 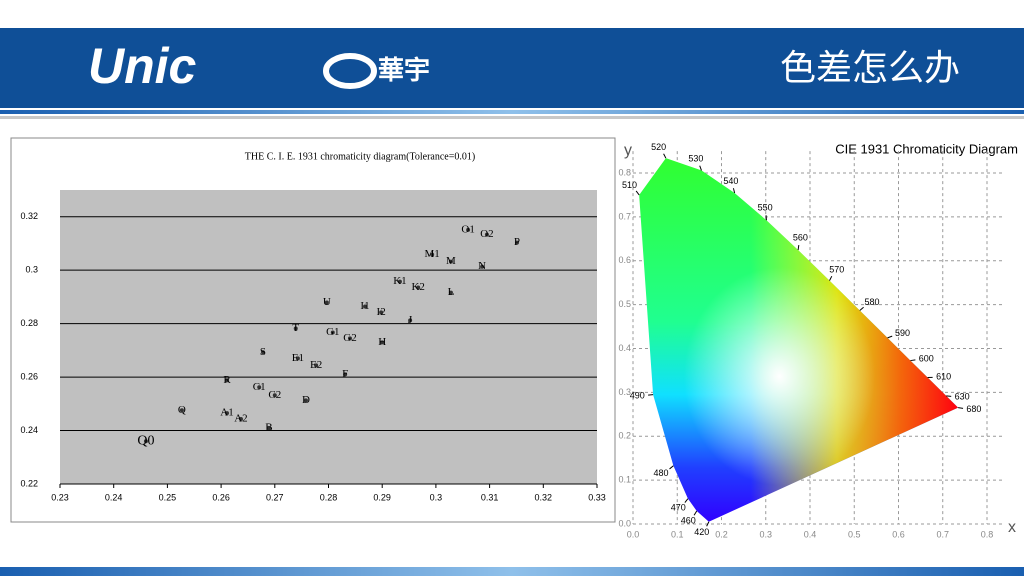 I want to click on y-tick-label: 0.6, so click(x=624, y=260).